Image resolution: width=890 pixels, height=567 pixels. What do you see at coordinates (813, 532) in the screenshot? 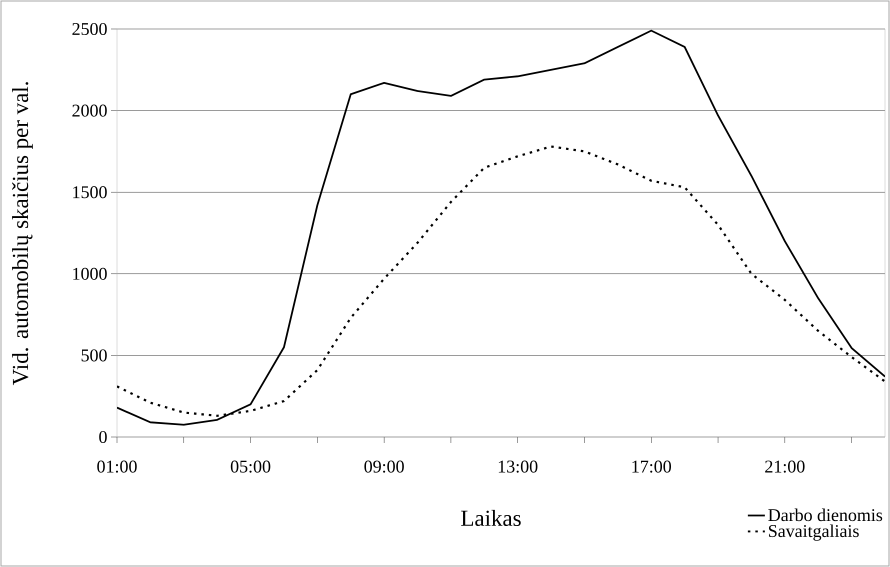
I see `legend-label: Savaitgaliais` at bounding box center [813, 532].